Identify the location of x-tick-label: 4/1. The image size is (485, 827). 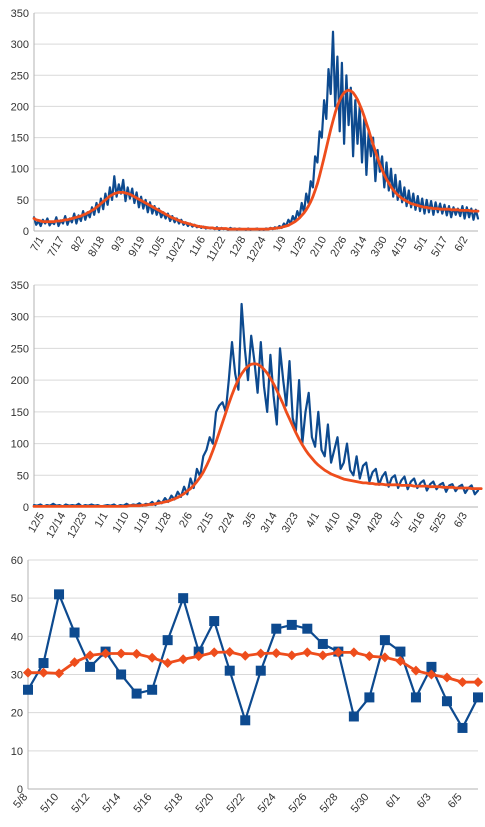
(313, 520).